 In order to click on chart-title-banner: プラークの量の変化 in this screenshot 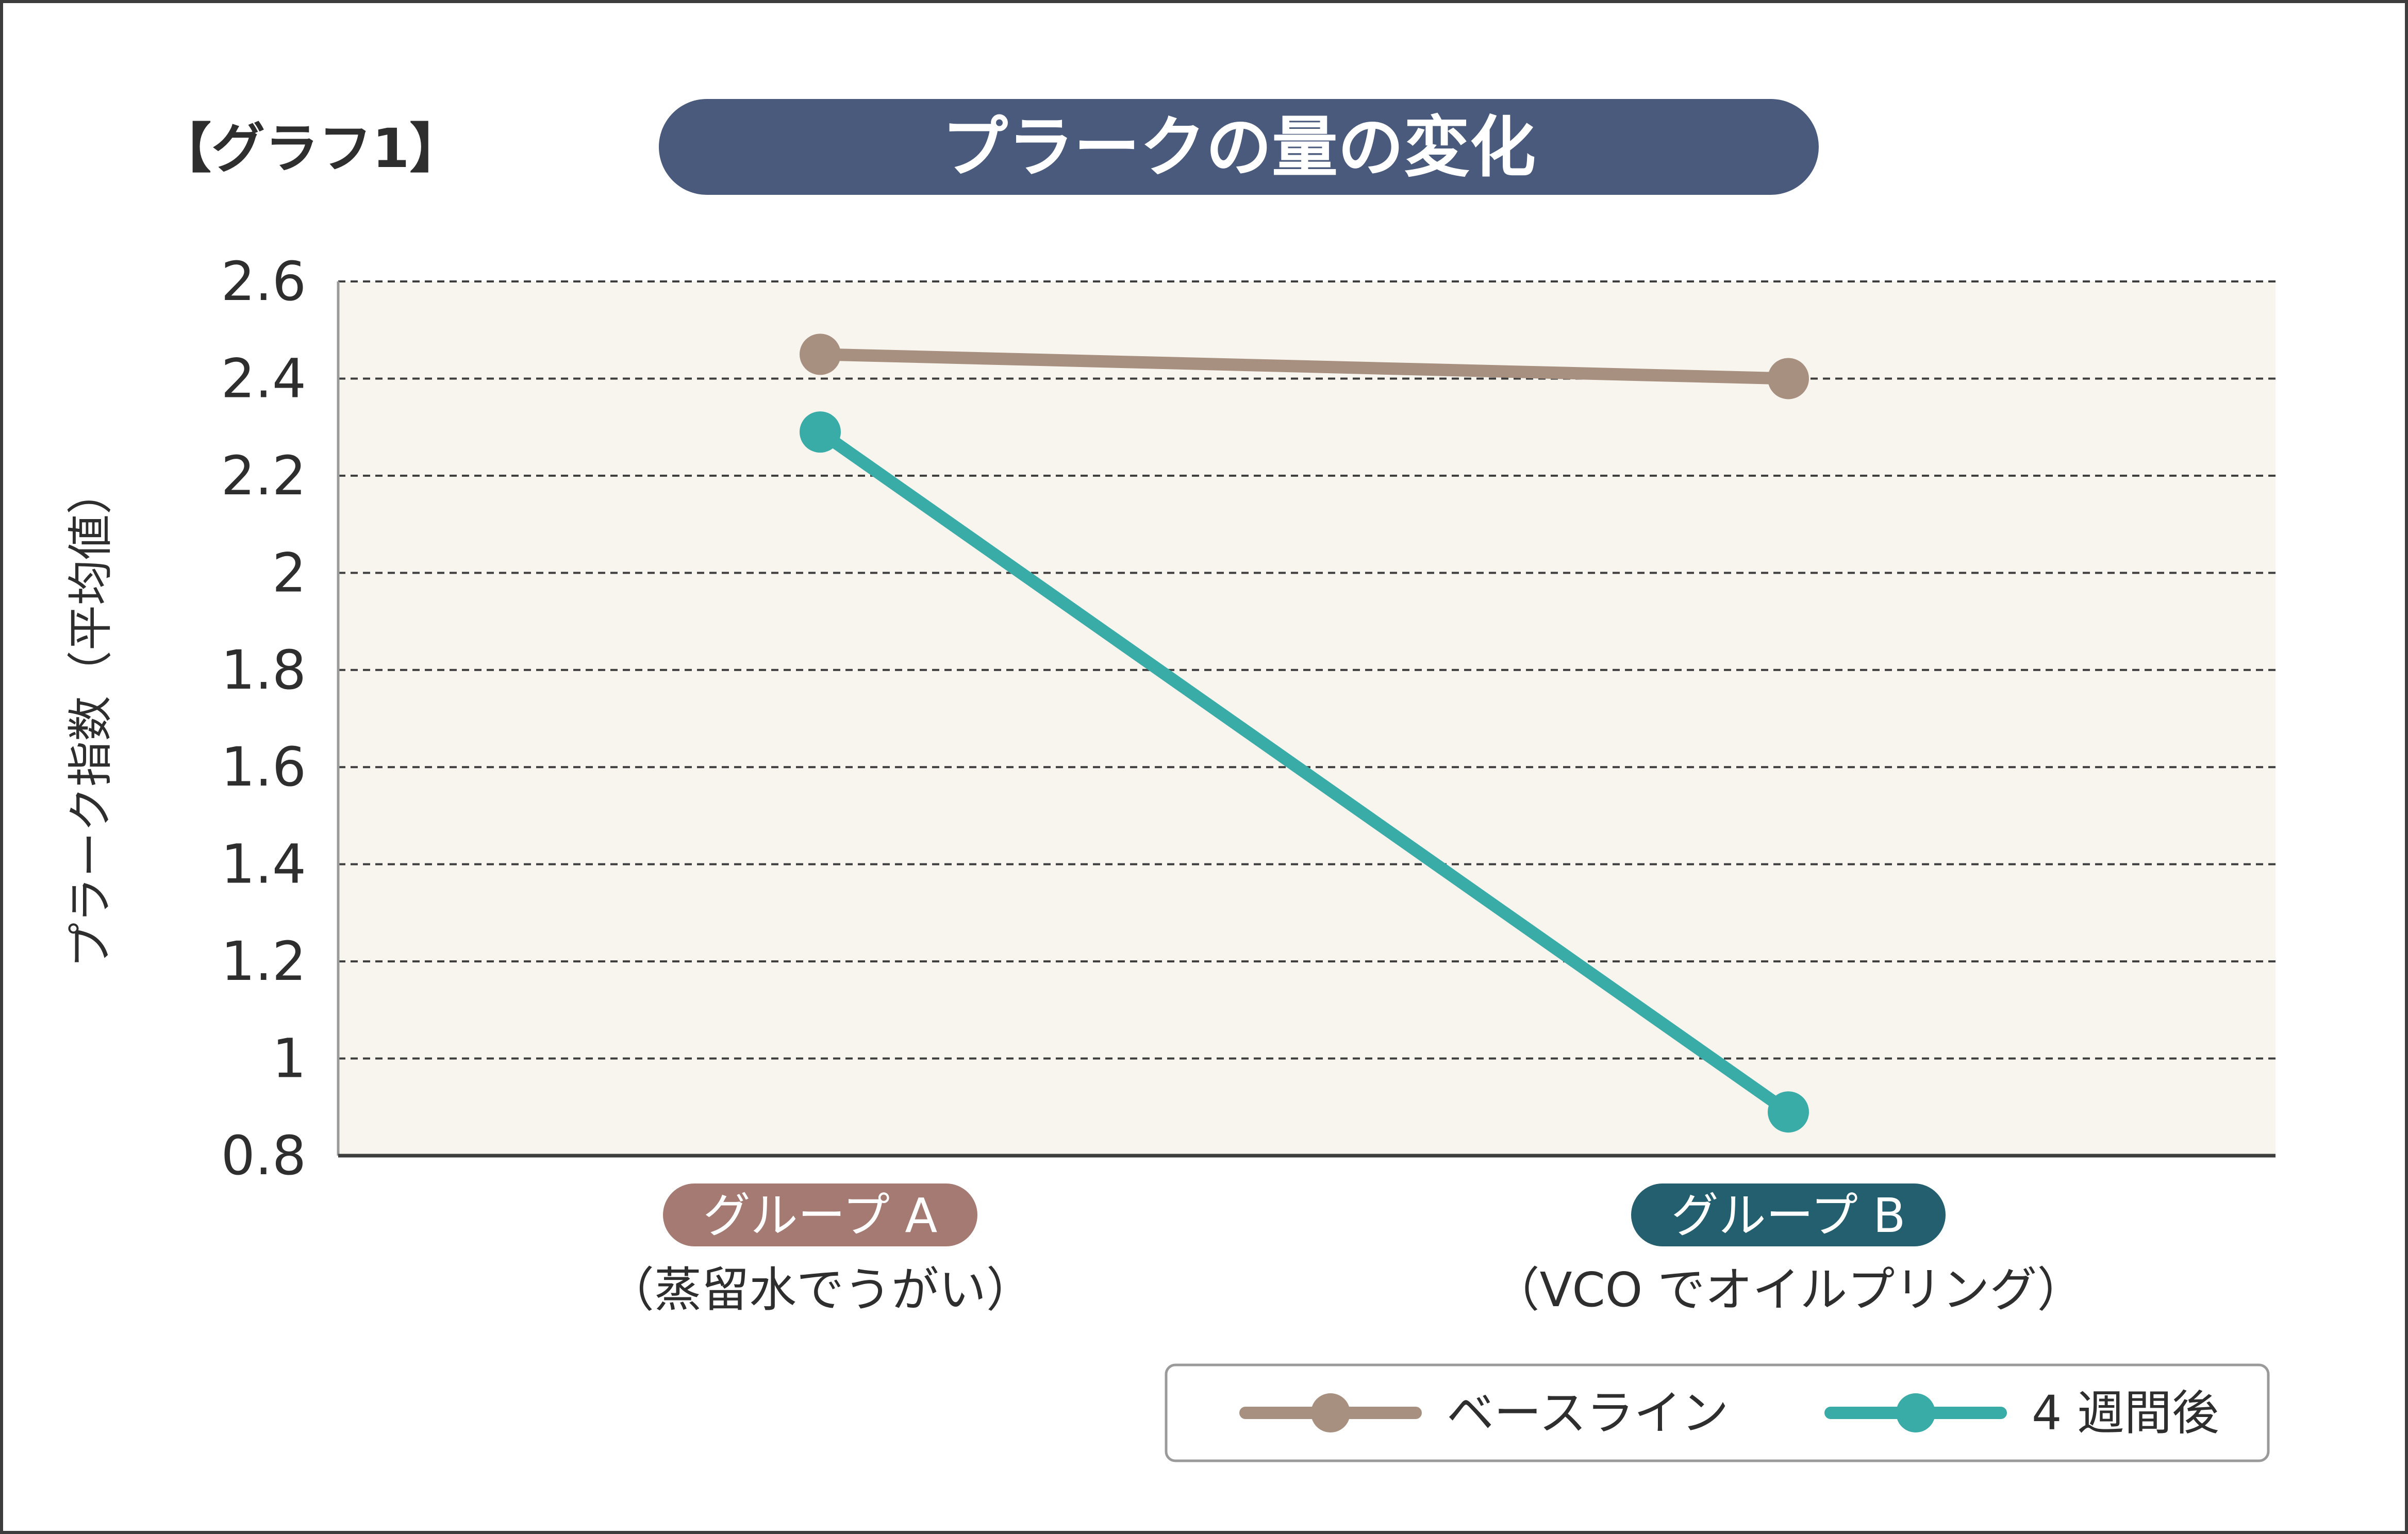, I will do `click(1239, 147)`.